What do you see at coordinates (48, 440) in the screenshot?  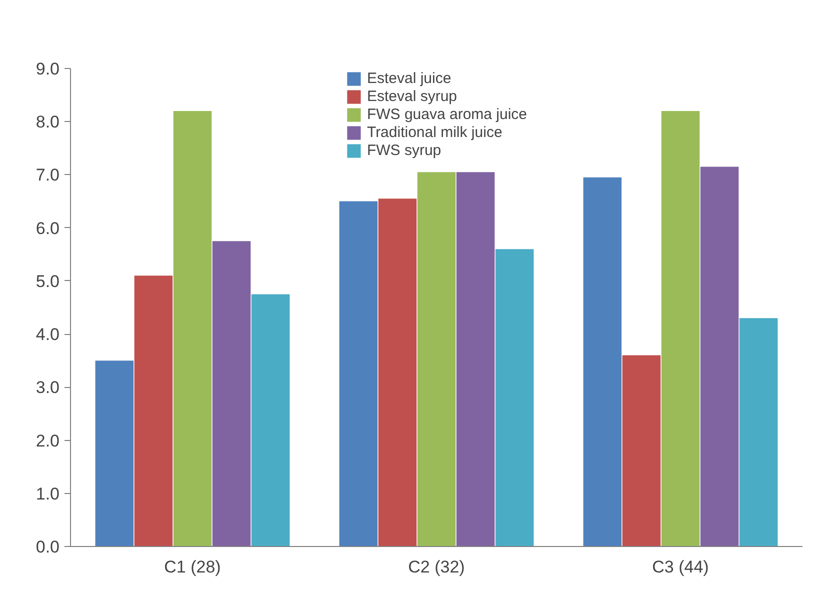 I see `y-tick-label: 2.0` at bounding box center [48, 440].